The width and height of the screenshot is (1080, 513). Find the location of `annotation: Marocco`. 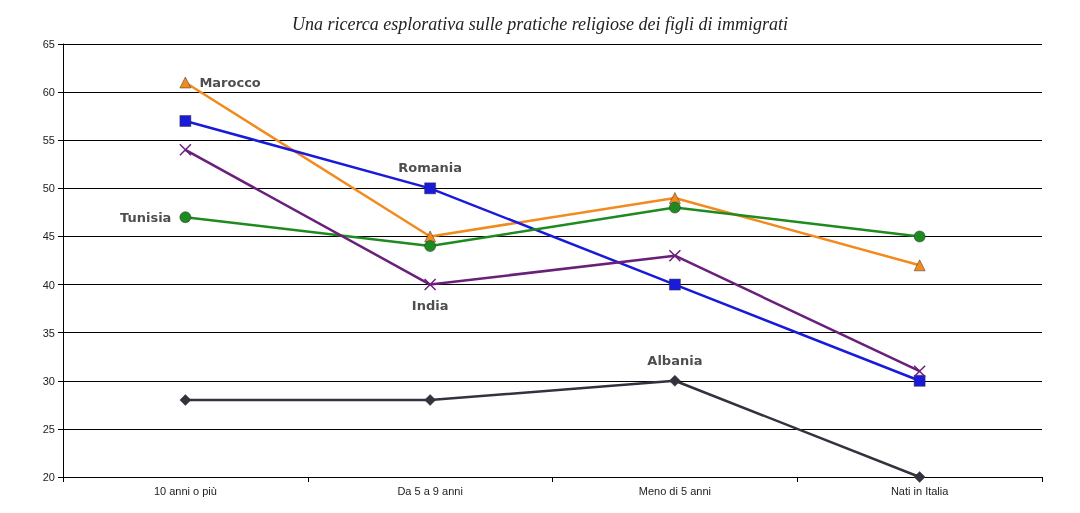

annotation: Marocco is located at coordinates (230, 82).